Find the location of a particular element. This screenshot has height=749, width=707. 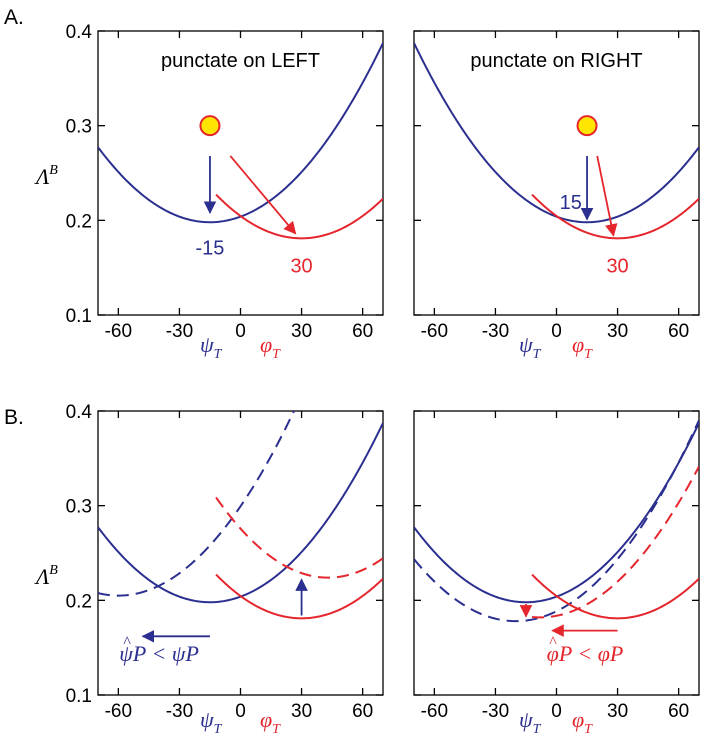

x-axis-labels-row-b: ψT φT ψT φT is located at coordinates (396, 722).